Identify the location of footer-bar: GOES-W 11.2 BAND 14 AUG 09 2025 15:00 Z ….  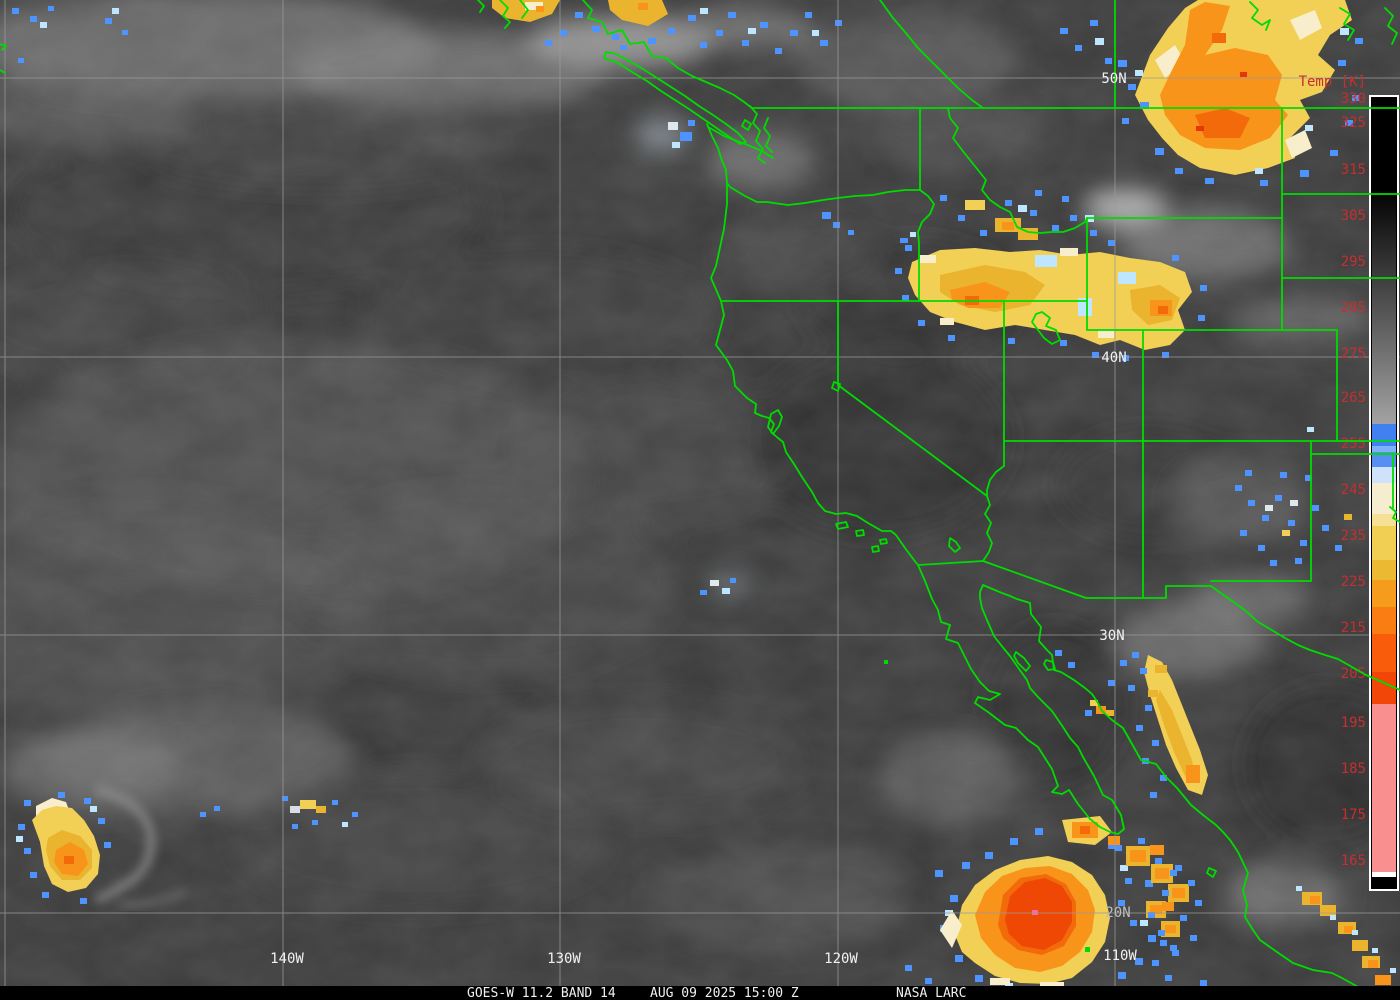
(700, 993).